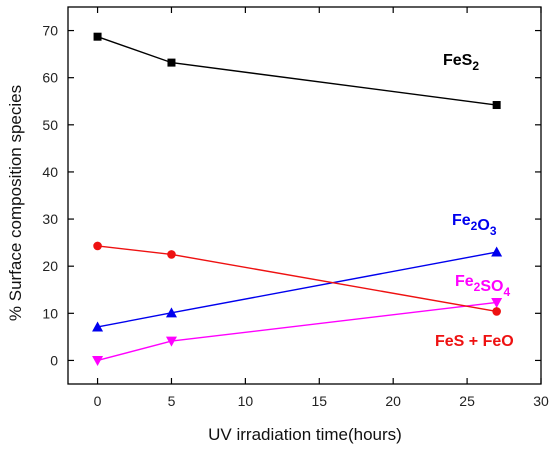  Describe the element at coordinates (483, 225) in the screenshot. I see `label-text: O` at that location.